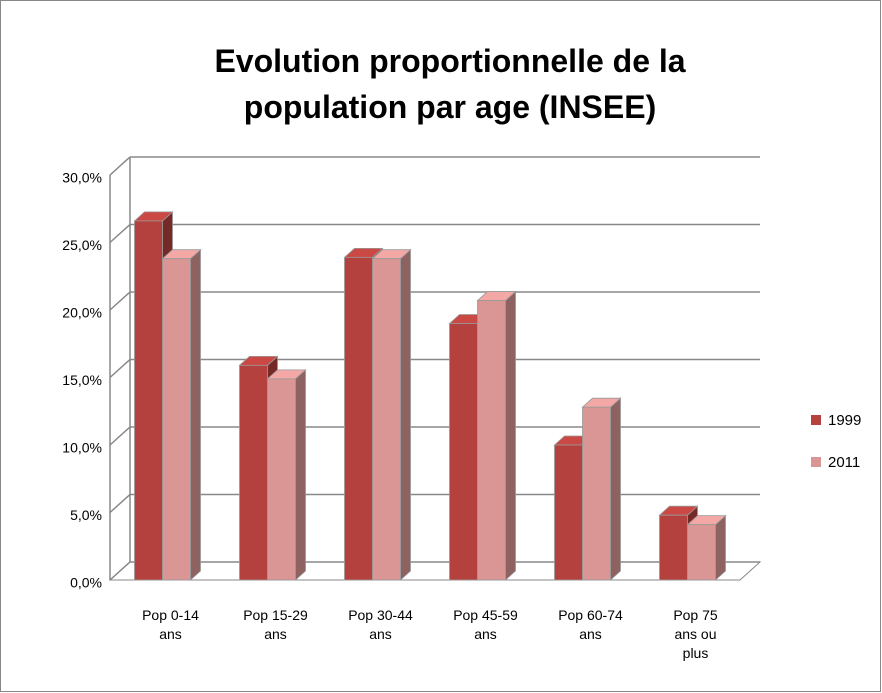 Image resolution: width=882 pixels, height=693 pixels. Describe the element at coordinates (82, 448) in the screenshot. I see `y-tick-label: 10,0%` at that location.